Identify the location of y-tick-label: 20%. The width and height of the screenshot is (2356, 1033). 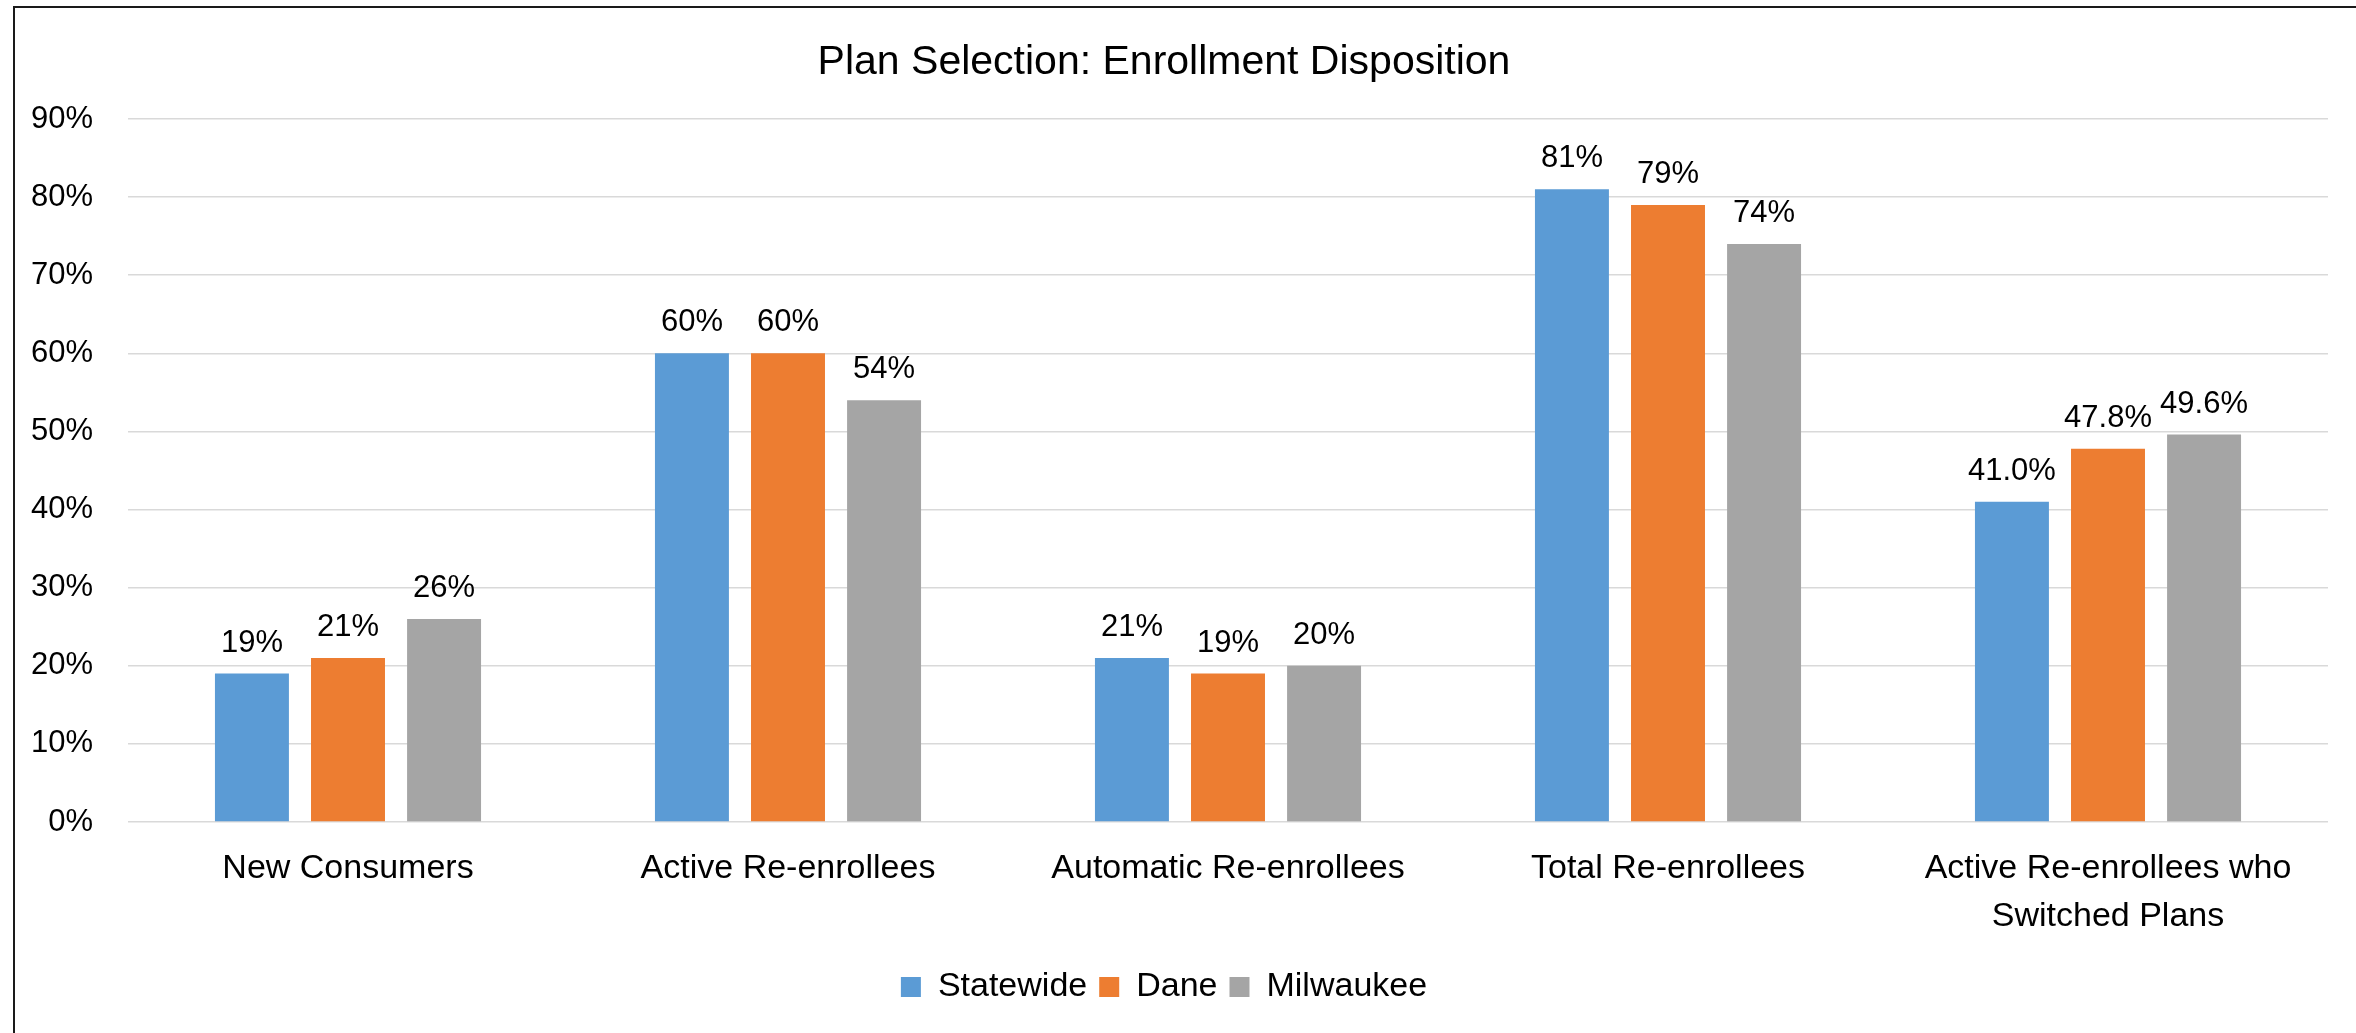
(61, 664).